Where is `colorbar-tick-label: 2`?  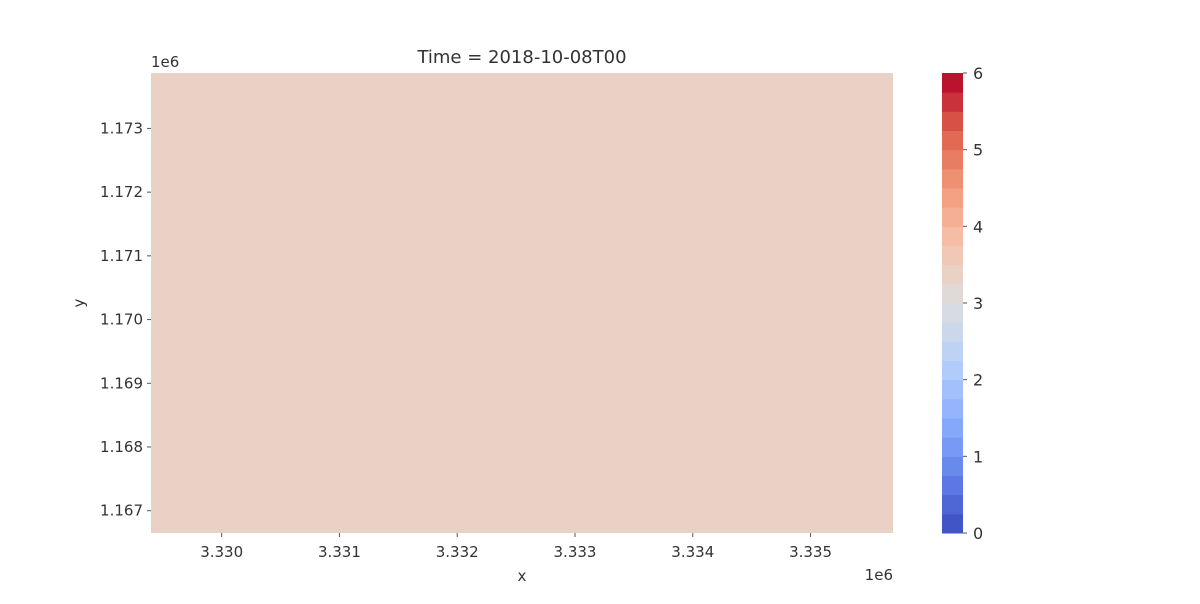
colorbar-tick-label: 2 is located at coordinates (978, 380).